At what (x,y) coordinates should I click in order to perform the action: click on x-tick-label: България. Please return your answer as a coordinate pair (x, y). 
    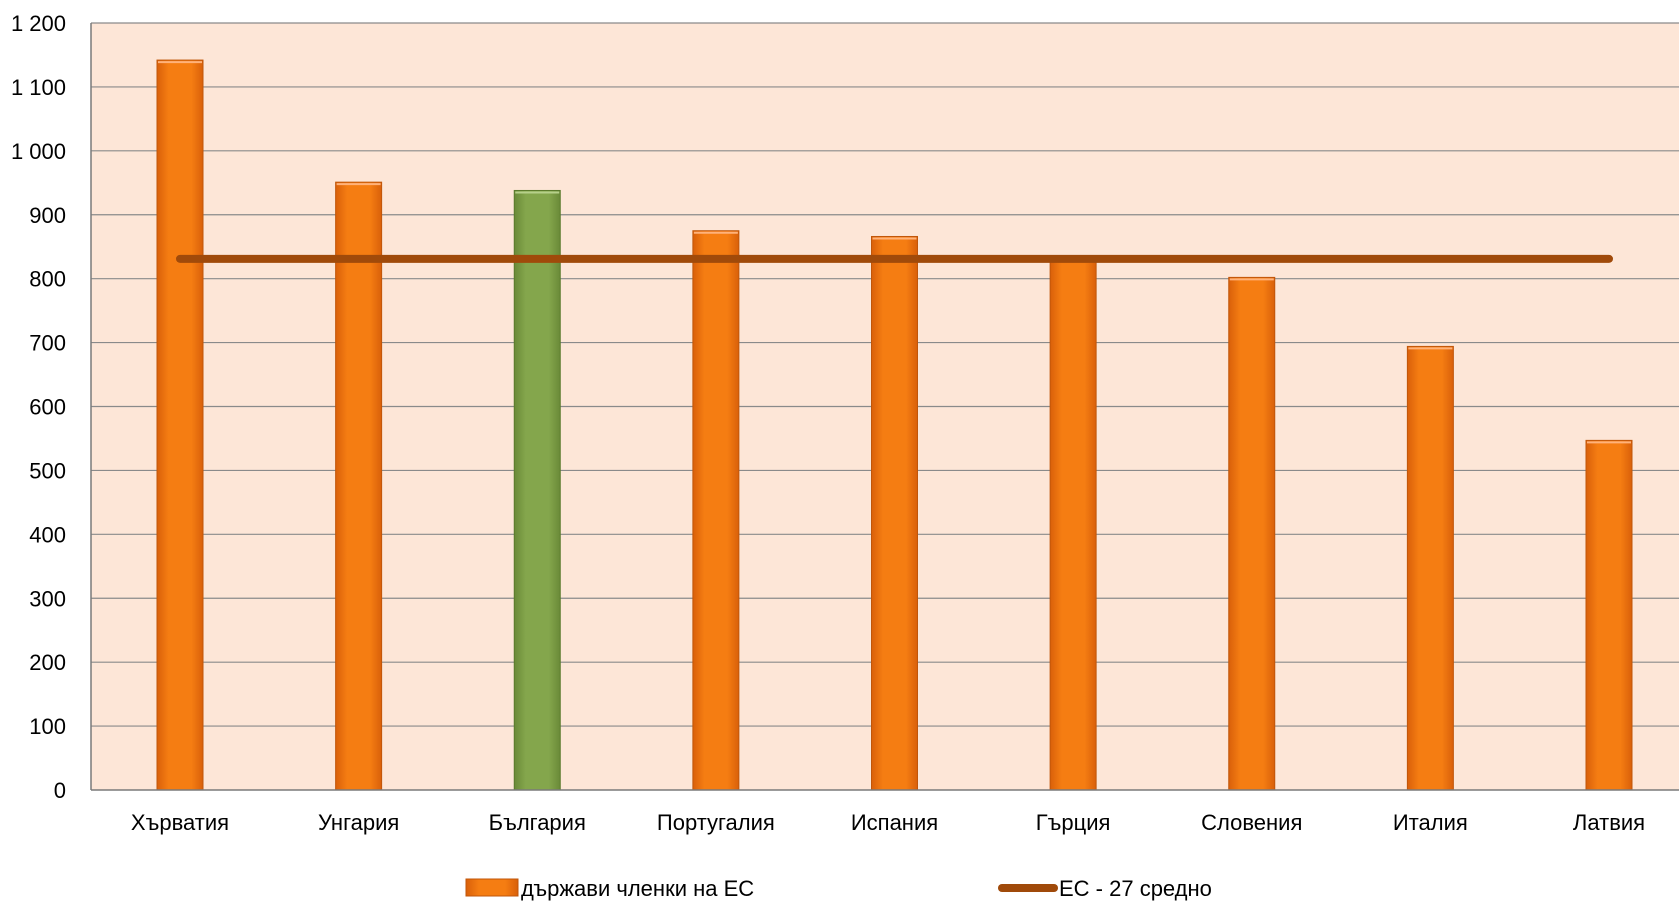
    Looking at the image, I should click on (537, 822).